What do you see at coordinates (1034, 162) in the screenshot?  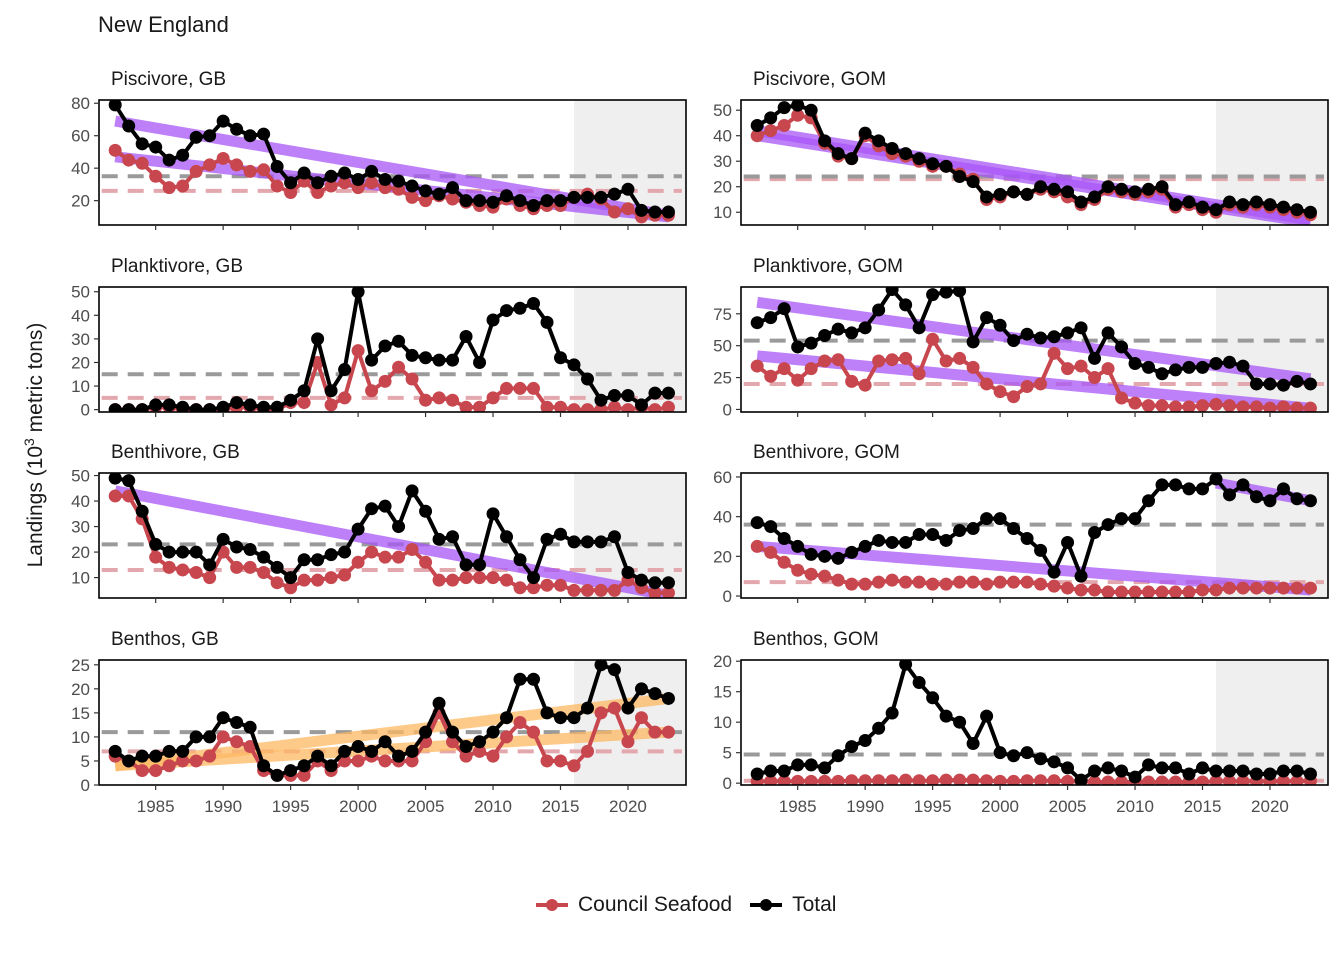 I see `panel-frame` at bounding box center [1034, 162].